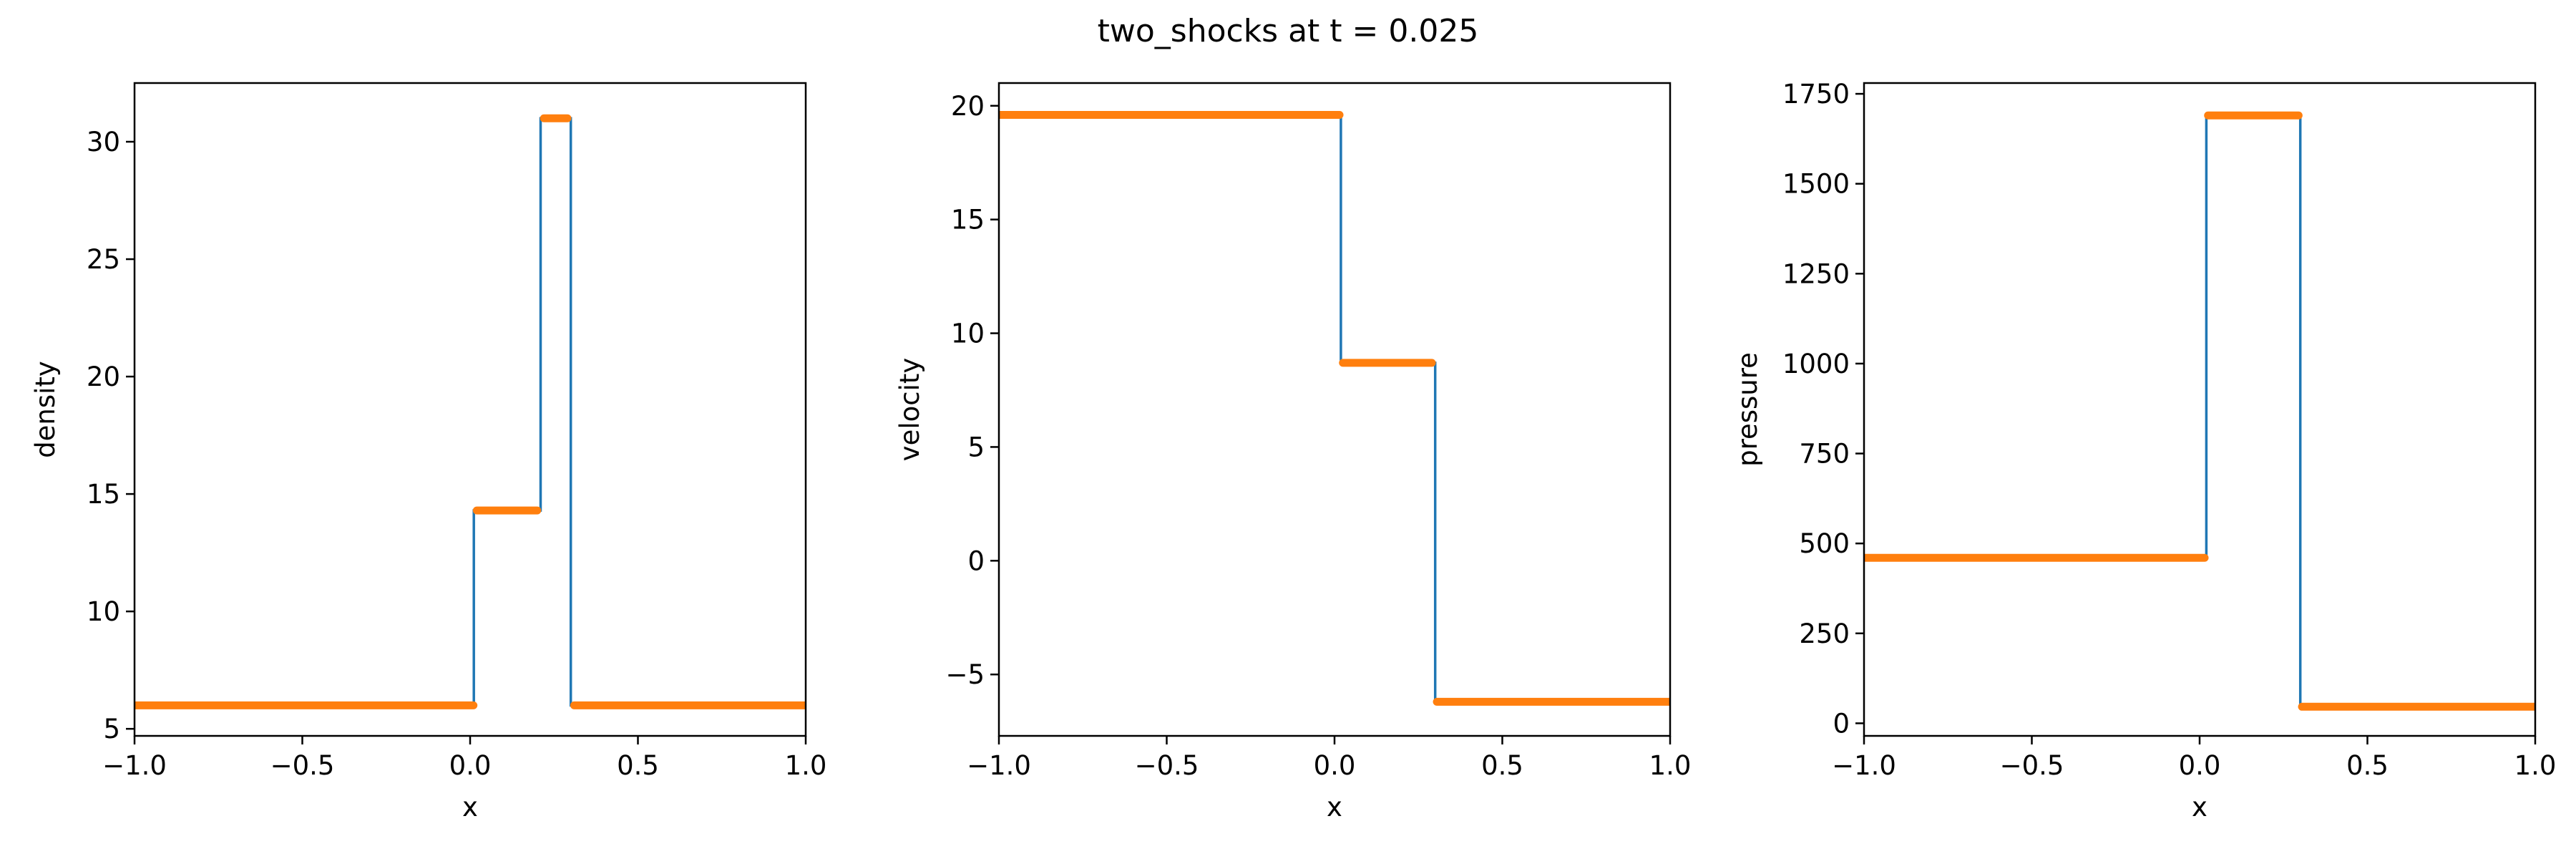 Image resolution: width=2576 pixels, height=859 pixels. Describe the element at coordinates (1816, 94) in the screenshot. I see `pressure-ytick-label-7: 1750` at that location.